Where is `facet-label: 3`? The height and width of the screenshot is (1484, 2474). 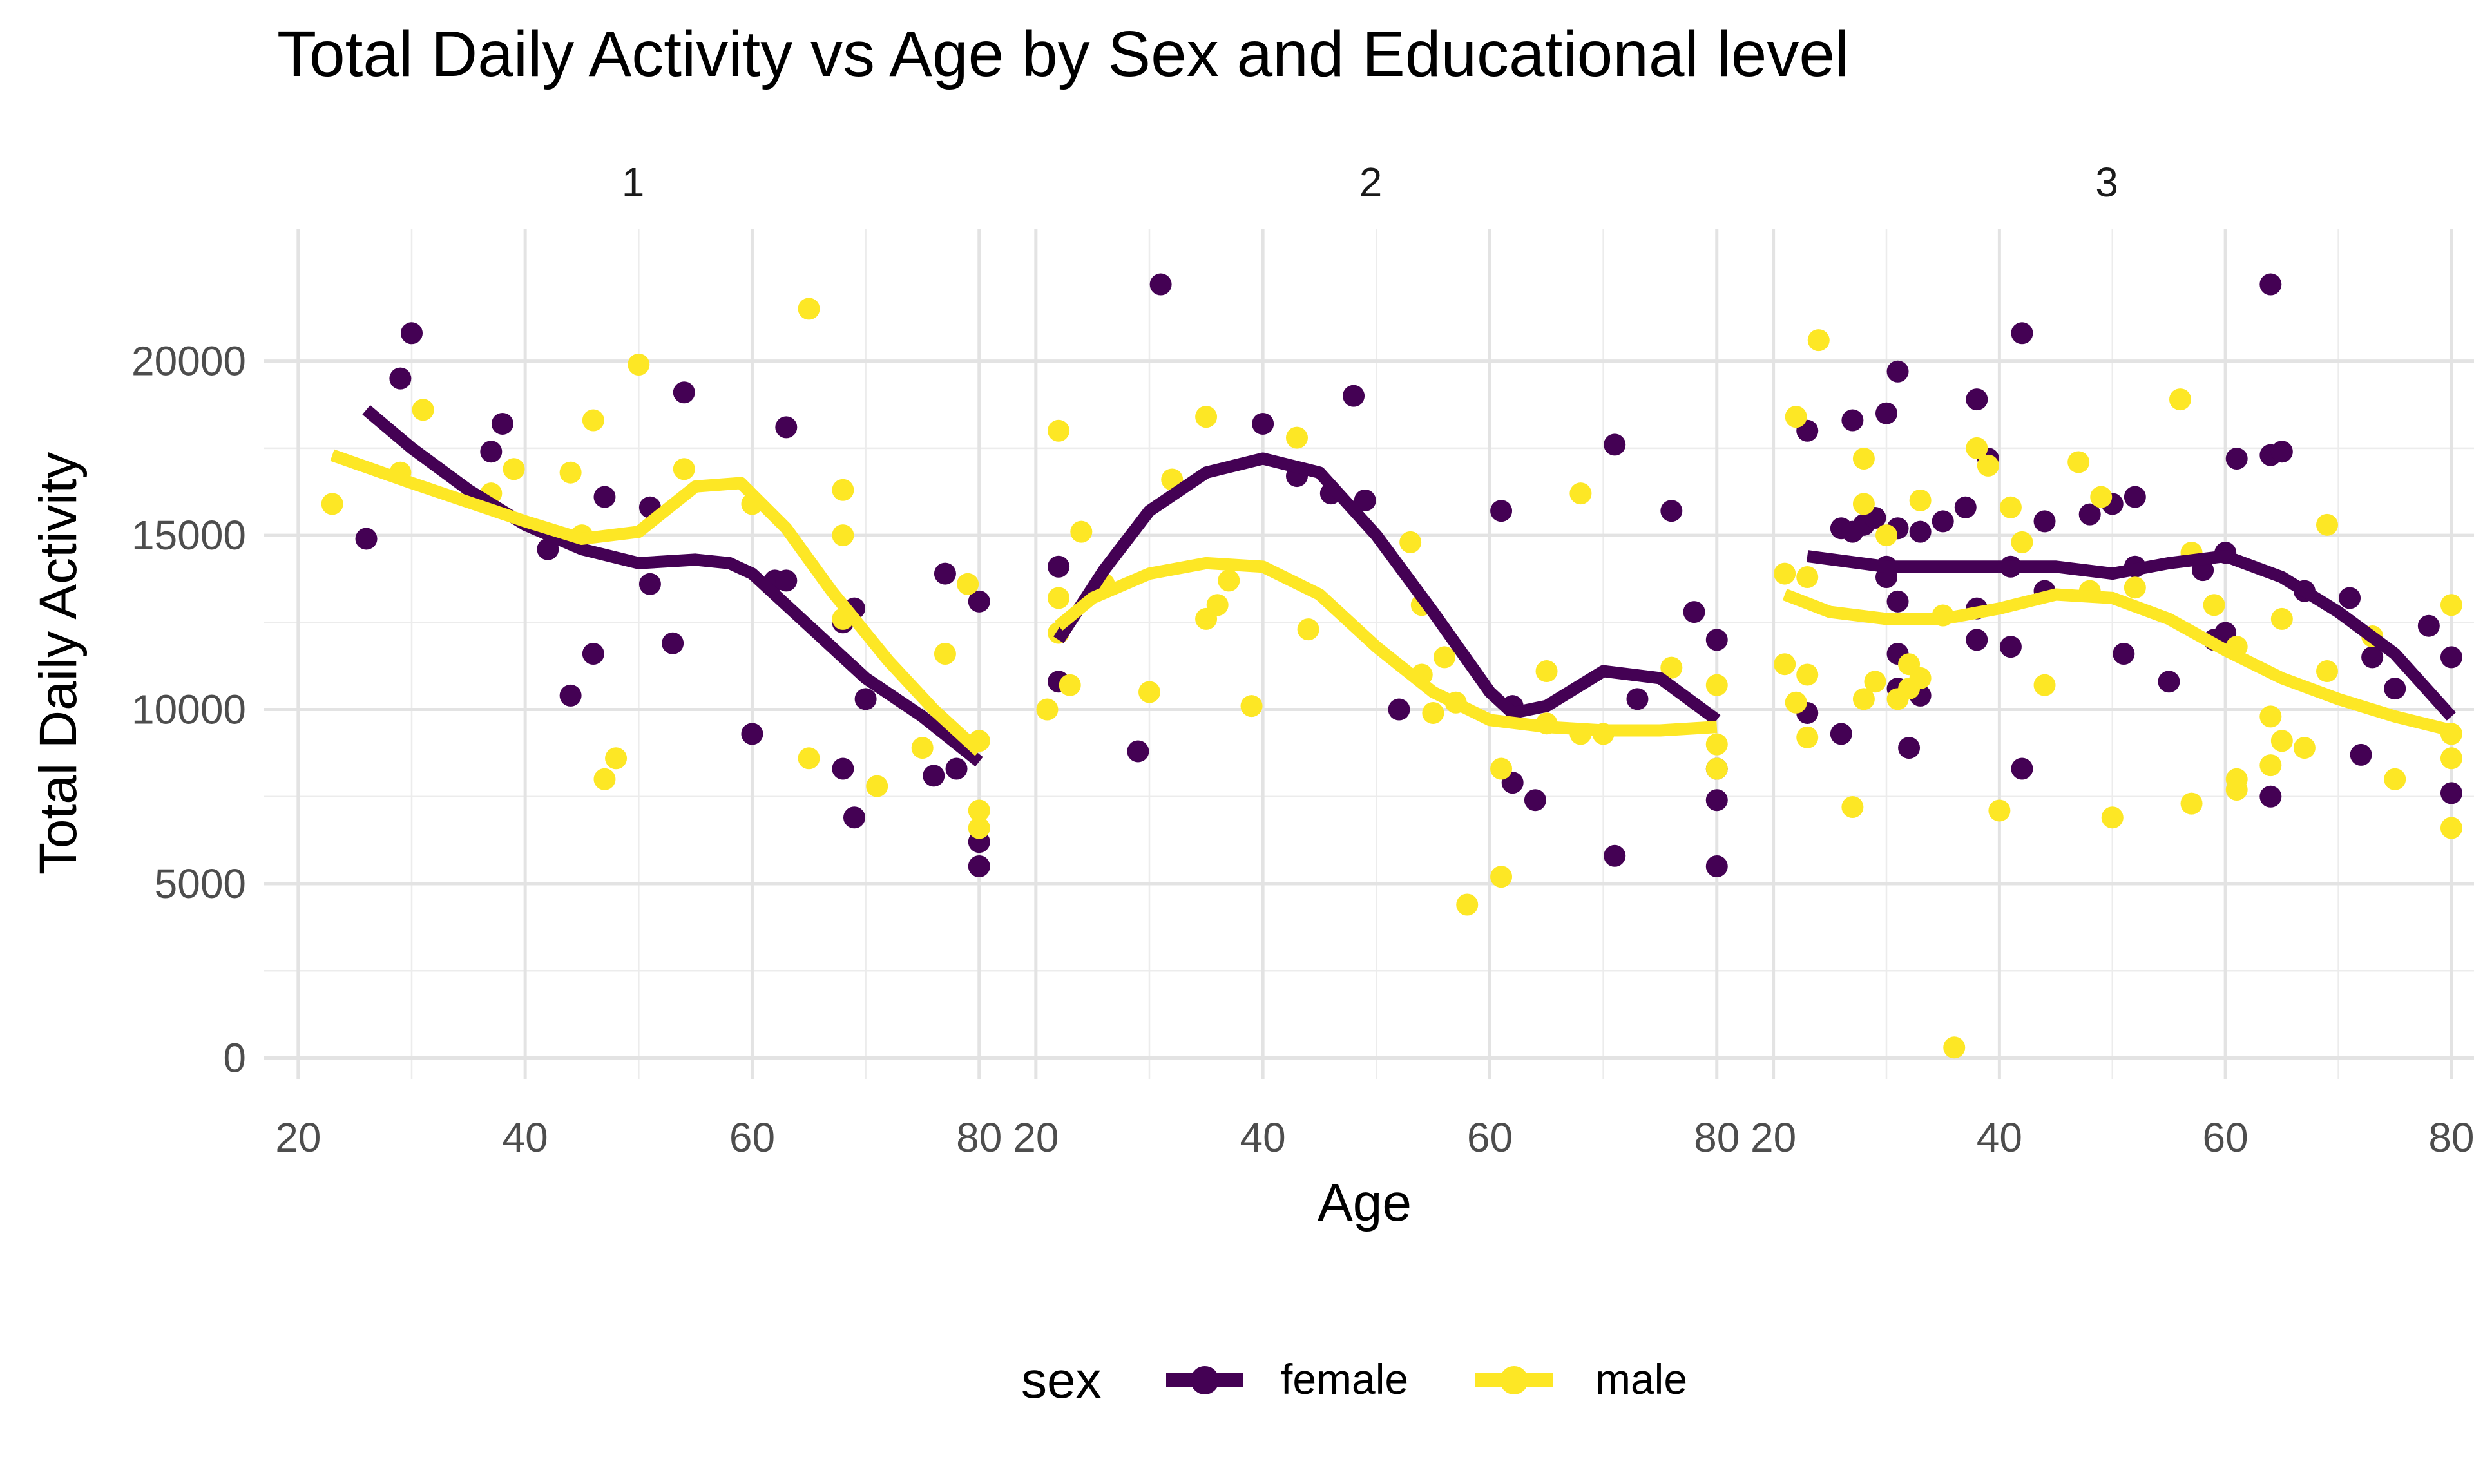 facet-label: 3 is located at coordinates (2106, 182).